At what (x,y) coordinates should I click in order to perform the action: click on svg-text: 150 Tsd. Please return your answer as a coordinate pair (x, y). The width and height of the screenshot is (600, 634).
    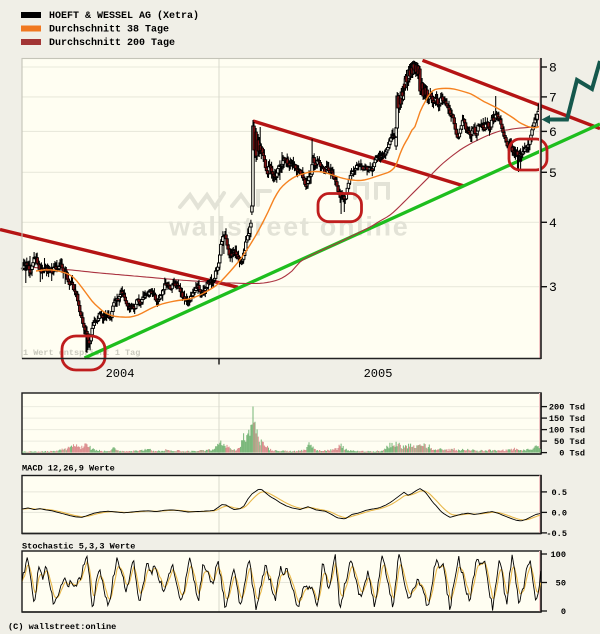
    Looking at the image, I should click on (567, 419).